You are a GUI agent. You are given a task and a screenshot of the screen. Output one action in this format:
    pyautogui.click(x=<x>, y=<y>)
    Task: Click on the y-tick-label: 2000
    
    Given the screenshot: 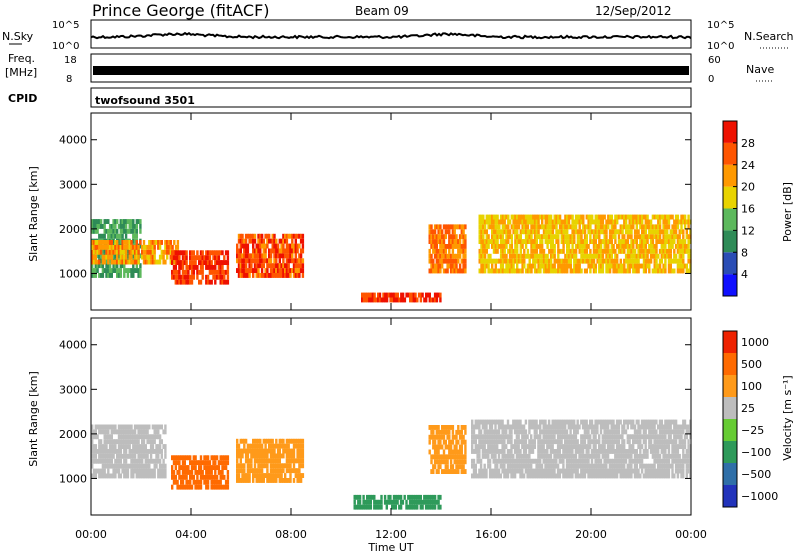 What is the action you would take?
    pyautogui.click(x=73, y=229)
    